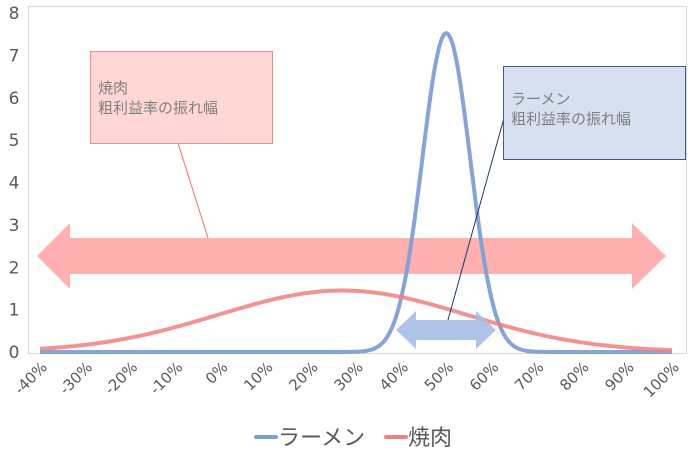 Image resolution: width=700 pixels, height=464 pixels. I want to click on legend-label-yakiniku: 焼肉, so click(430, 438).